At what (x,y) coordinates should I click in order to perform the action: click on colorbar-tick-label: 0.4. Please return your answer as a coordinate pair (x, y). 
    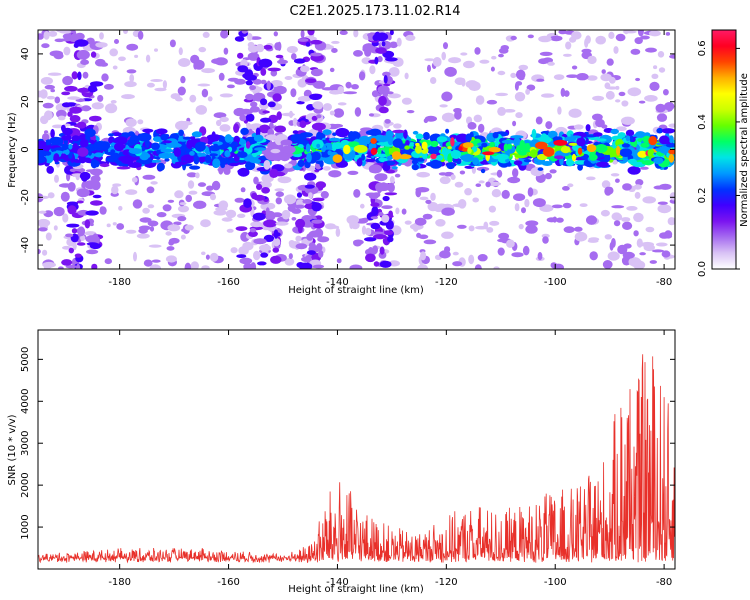
    Looking at the image, I should click on (702, 122).